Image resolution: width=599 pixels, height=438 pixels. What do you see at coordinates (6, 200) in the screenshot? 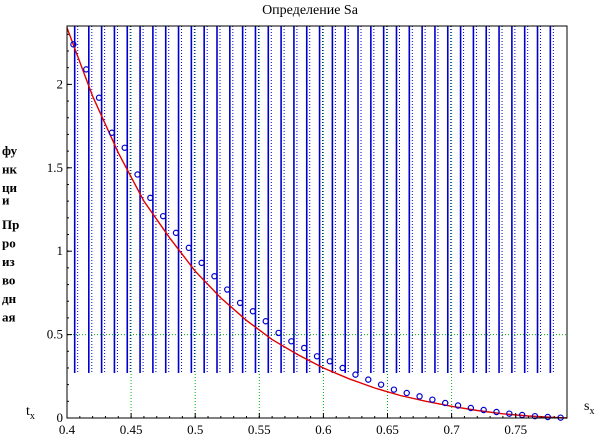
I see `y-axis-label-line: и` at bounding box center [6, 200].